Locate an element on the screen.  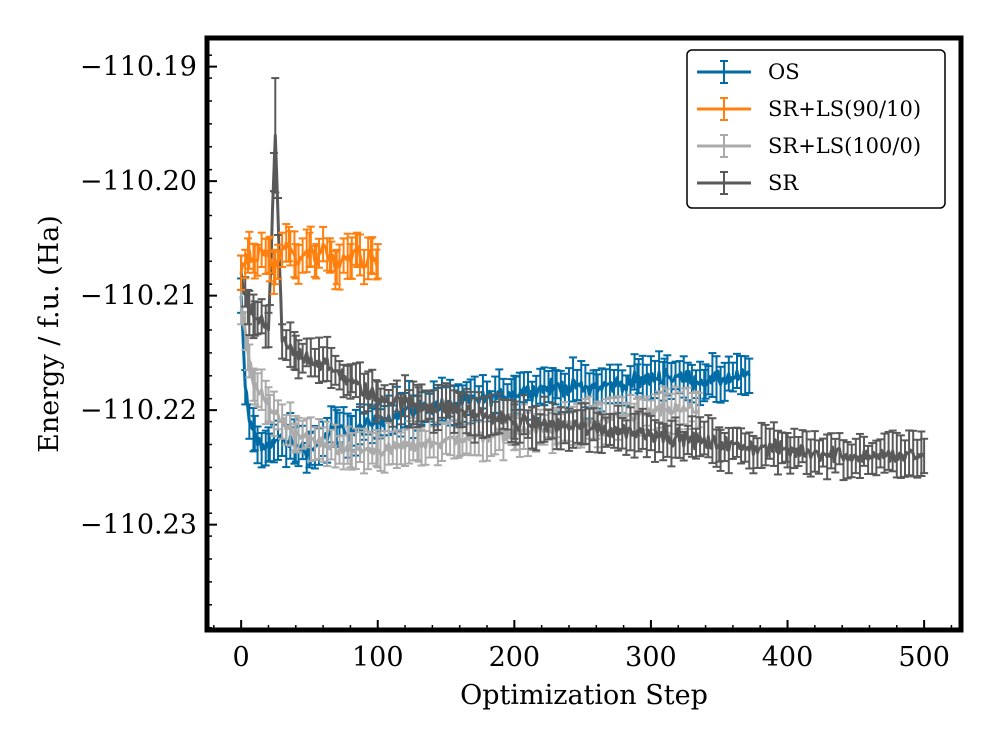
x-axis-title: Optimization Step is located at coordinates (584, 695).